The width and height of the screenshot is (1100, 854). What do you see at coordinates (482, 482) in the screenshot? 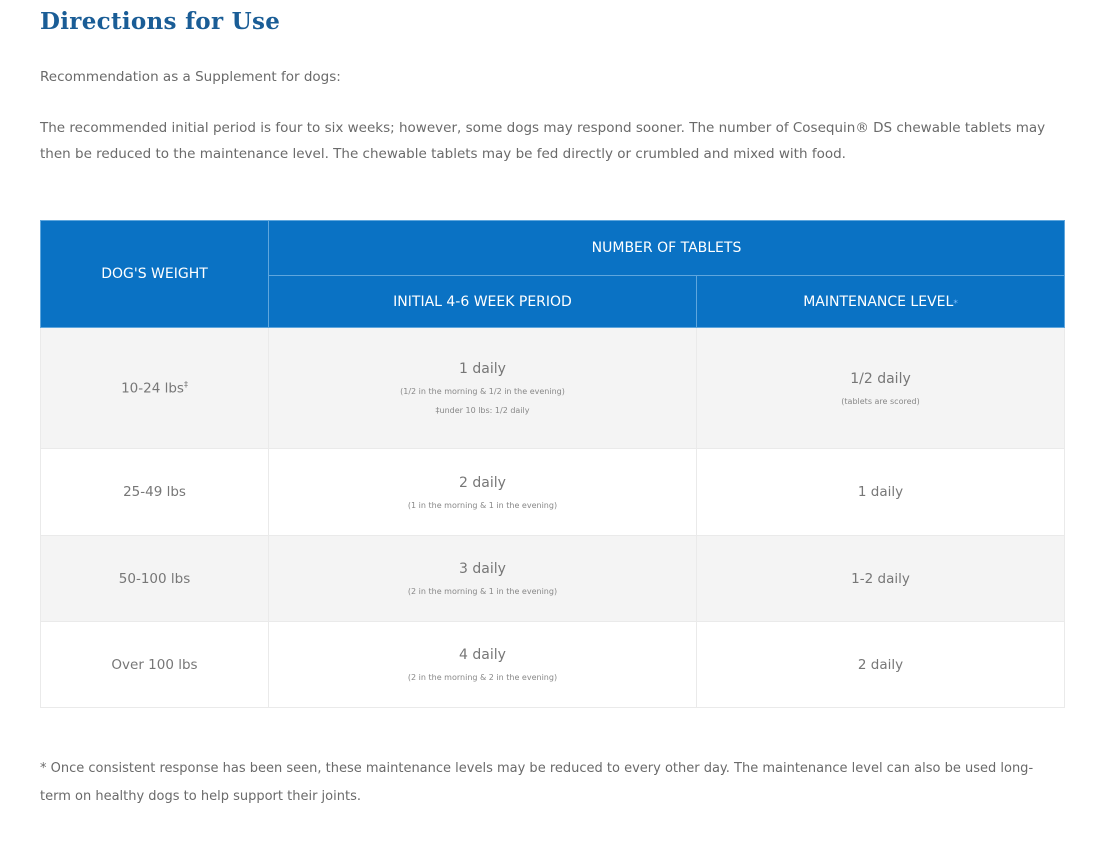
I see `initial-value: 2 daily` at bounding box center [482, 482].